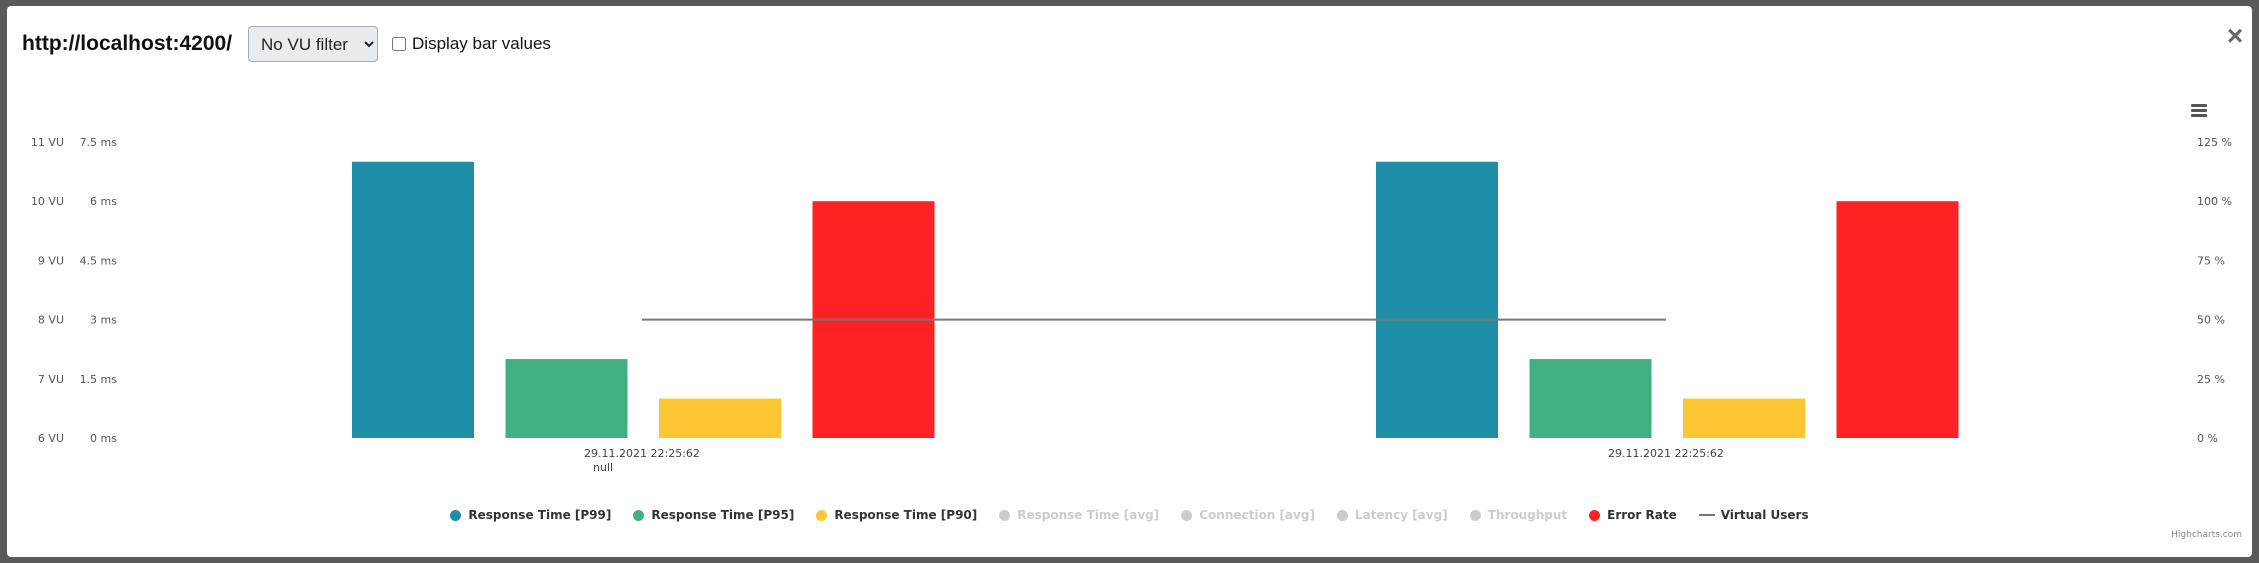 Image resolution: width=2259 pixels, height=563 pixels. What do you see at coordinates (1527, 515) in the screenshot?
I see `legend-label: Throughput` at bounding box center [1527, 515].